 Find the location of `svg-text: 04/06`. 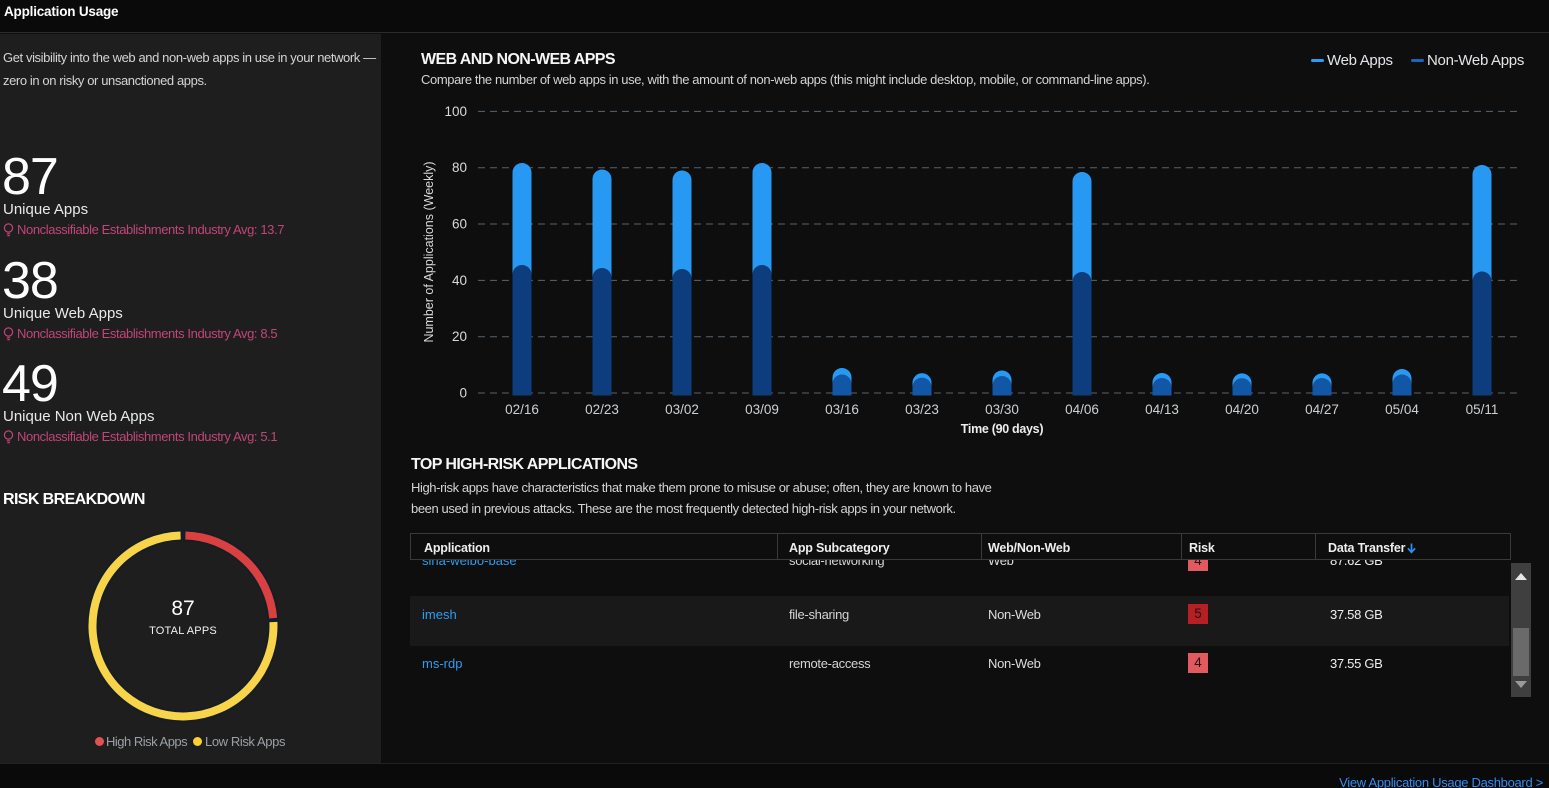

svg-text: 04/06 is located at coordinates (1082, 409).